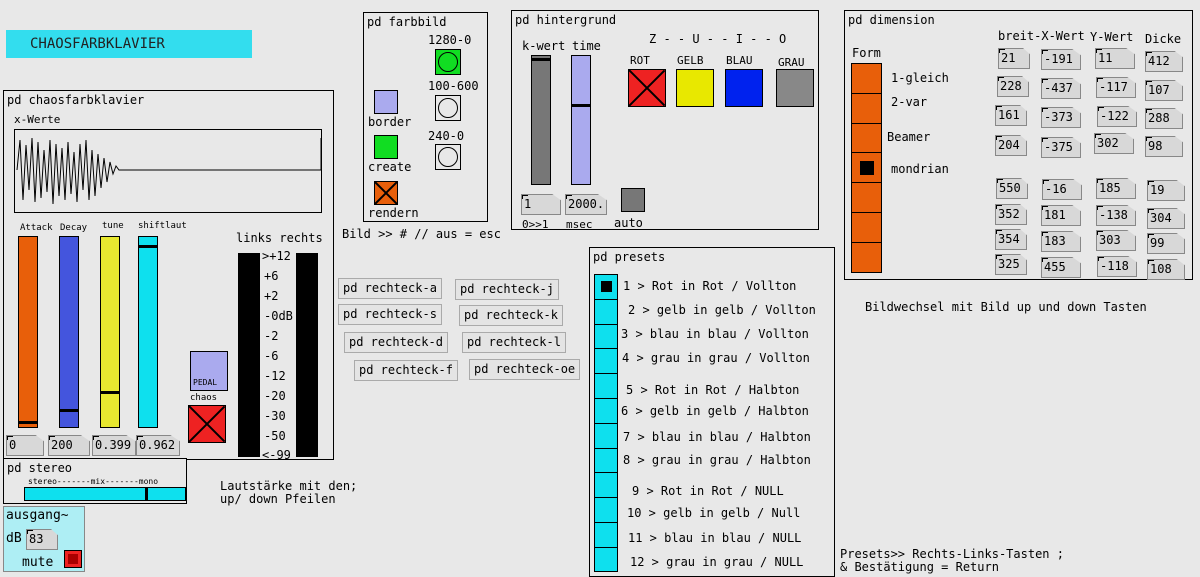 The image size is (1200, 577). I want to click on ausgang-title: ausgang~, so click(37, 515).